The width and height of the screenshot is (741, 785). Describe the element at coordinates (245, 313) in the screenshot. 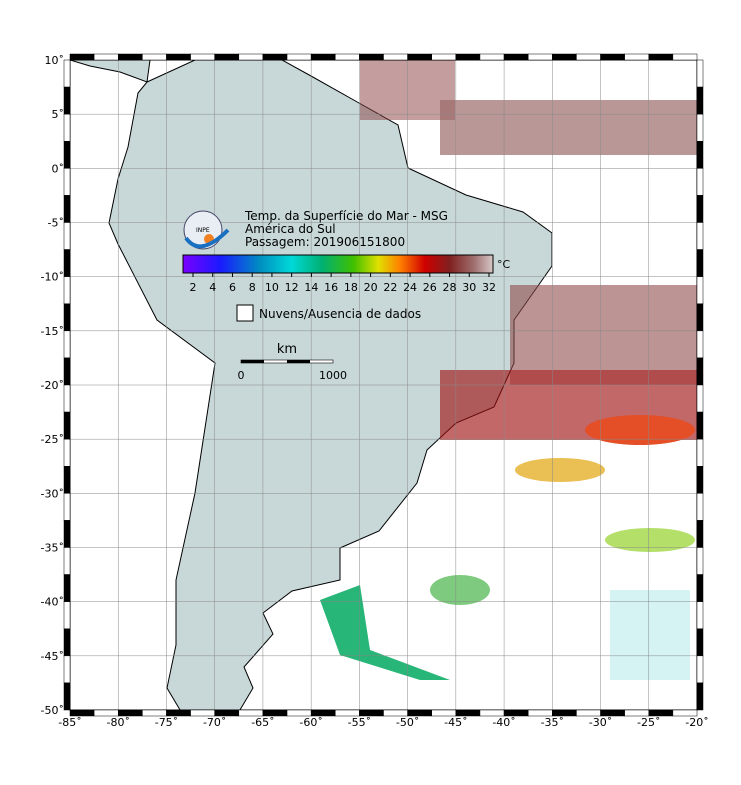

I see `legend-swatch` at that location.